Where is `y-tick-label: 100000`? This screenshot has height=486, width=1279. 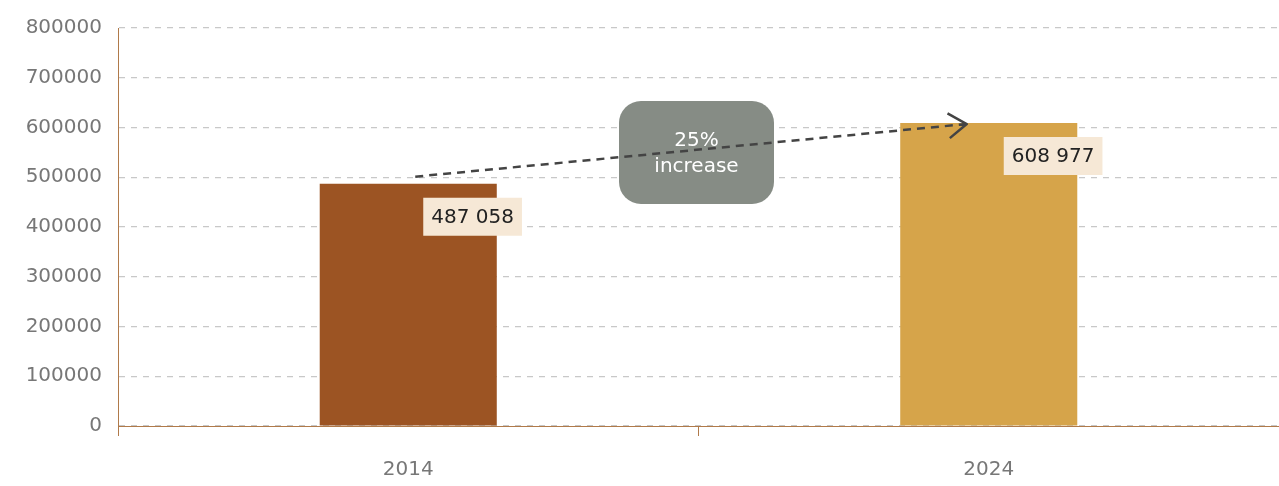
y-tick-label: 100000 is located at coordinates (63, 374).